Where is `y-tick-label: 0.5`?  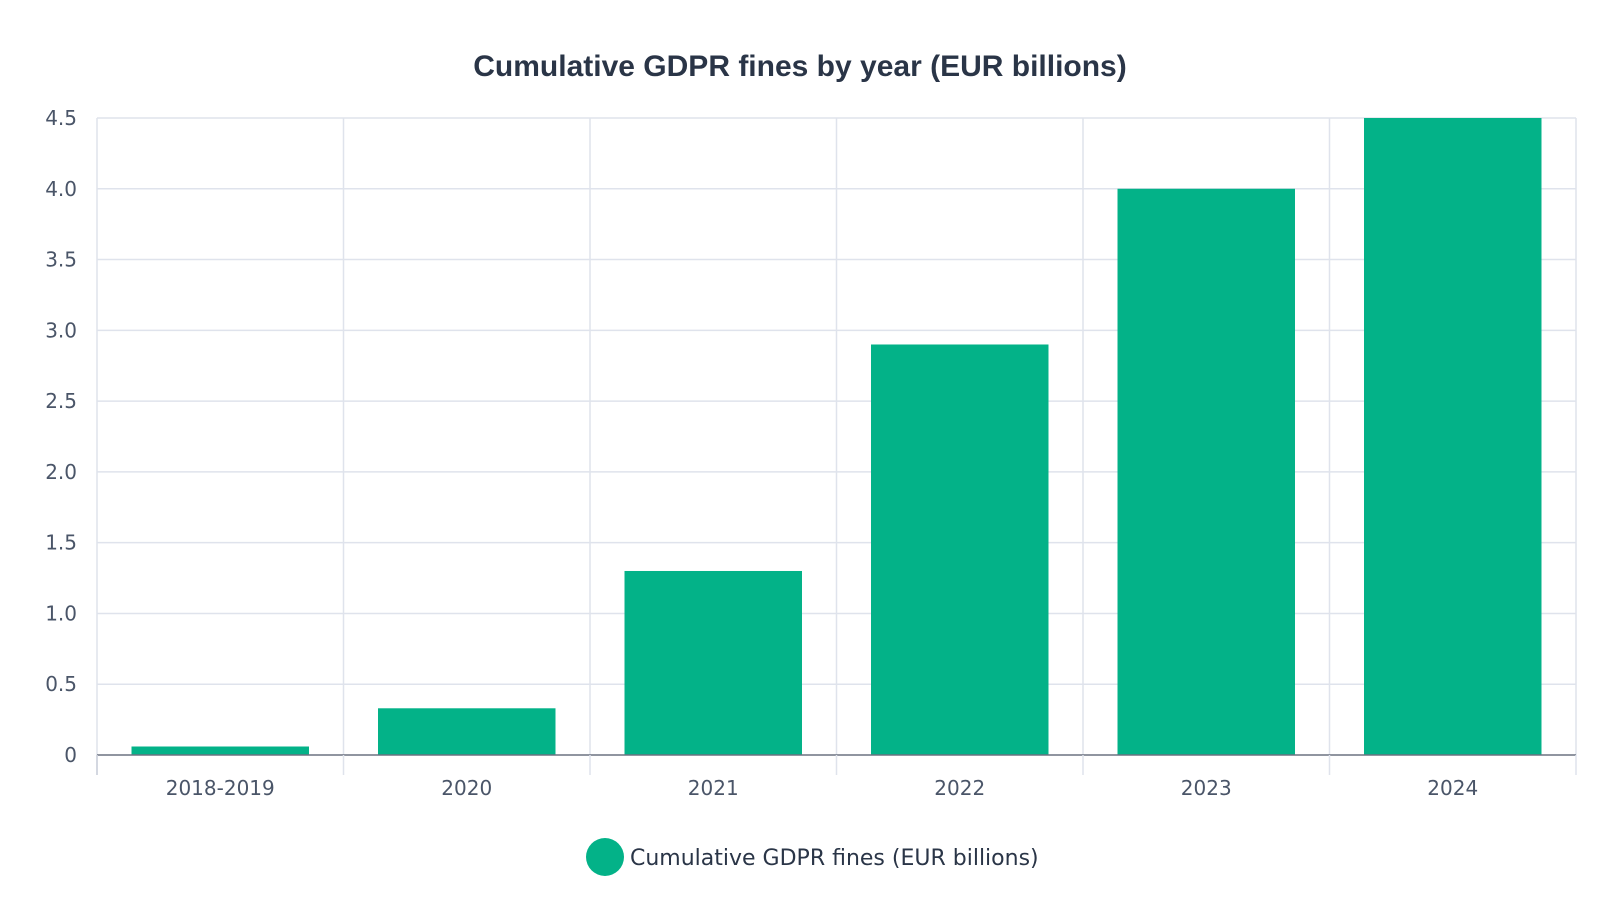 y-tick-label: 0.5 is located at coordinates (61, 684).